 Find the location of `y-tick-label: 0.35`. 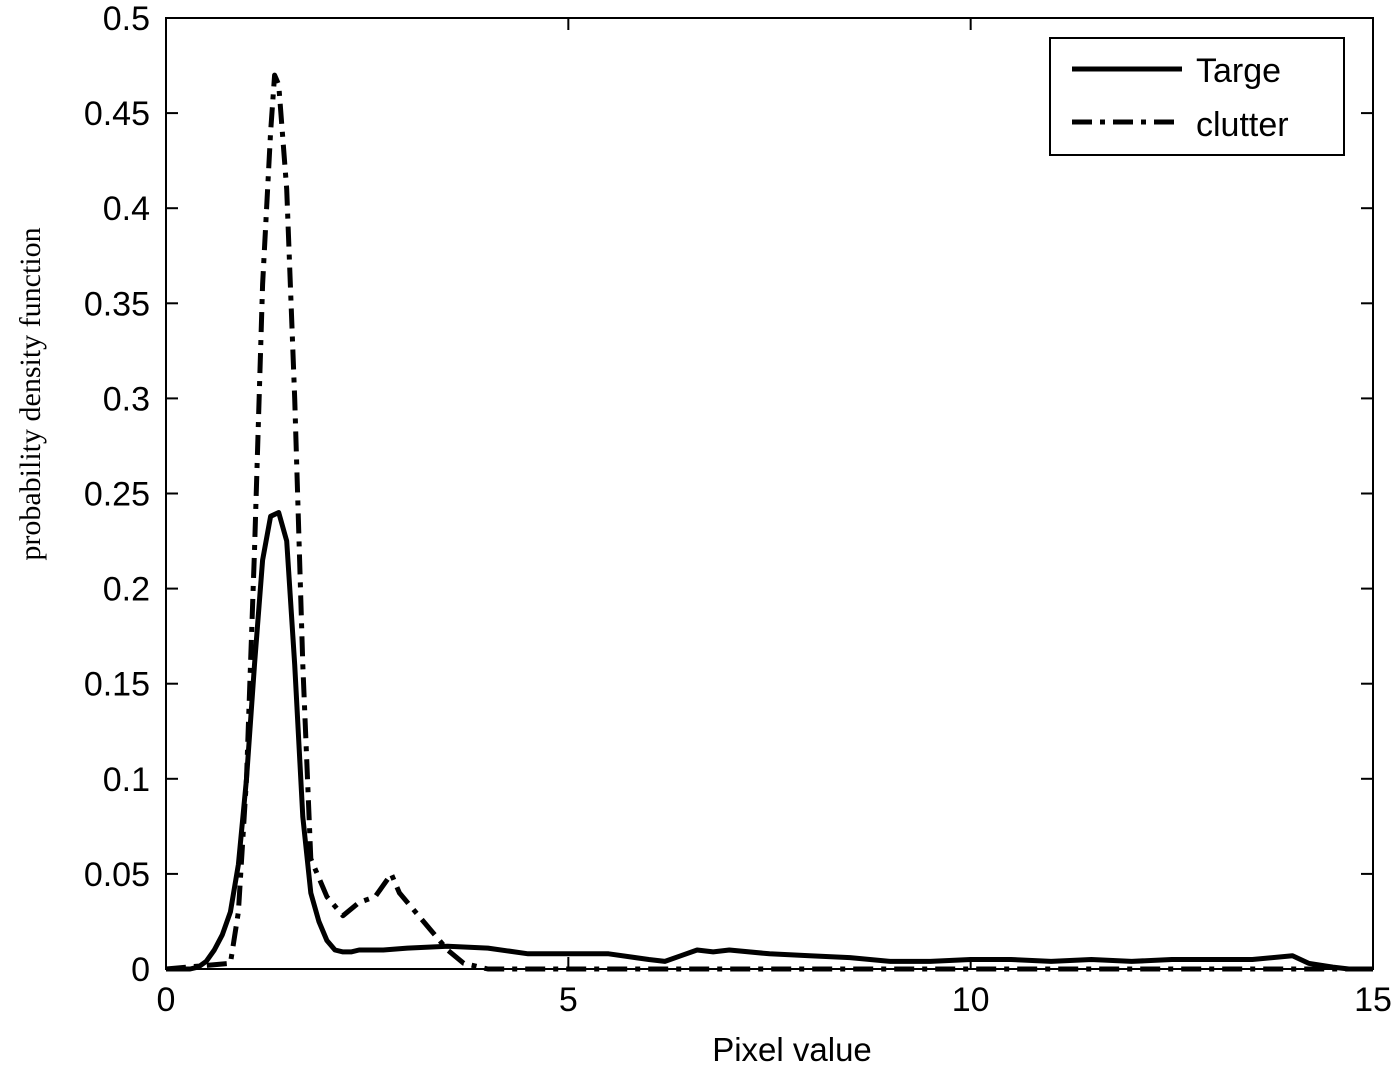

y-tick-label: 0.35 is located at coordinates (117, 304).